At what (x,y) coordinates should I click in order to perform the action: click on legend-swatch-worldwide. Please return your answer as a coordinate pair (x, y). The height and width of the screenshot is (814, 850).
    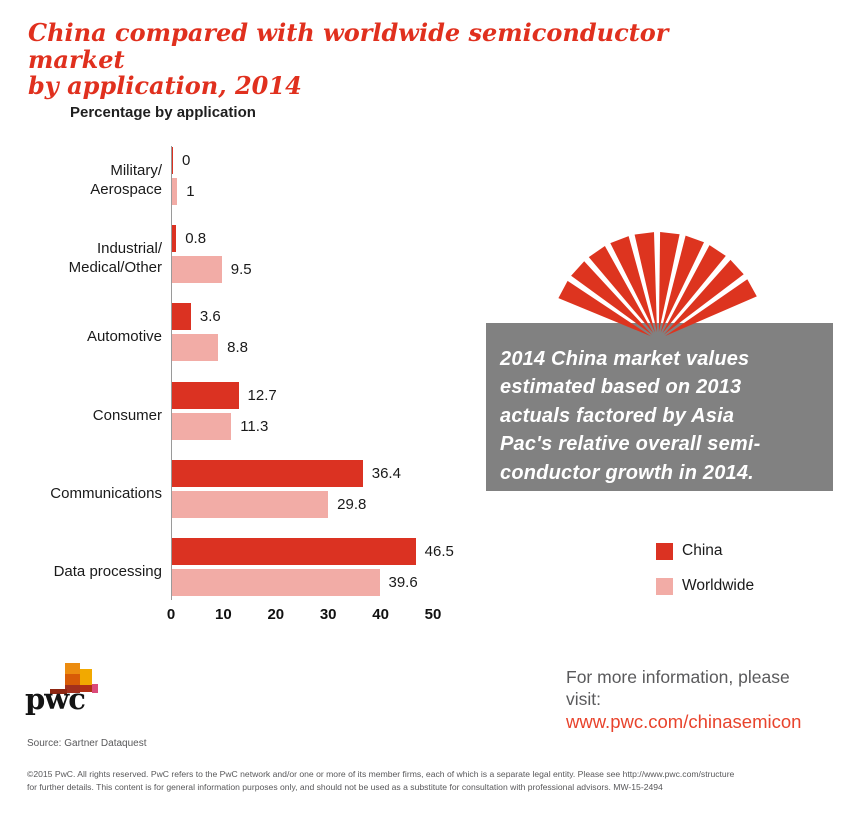
    Looking at the image, I should click on (664, 586).